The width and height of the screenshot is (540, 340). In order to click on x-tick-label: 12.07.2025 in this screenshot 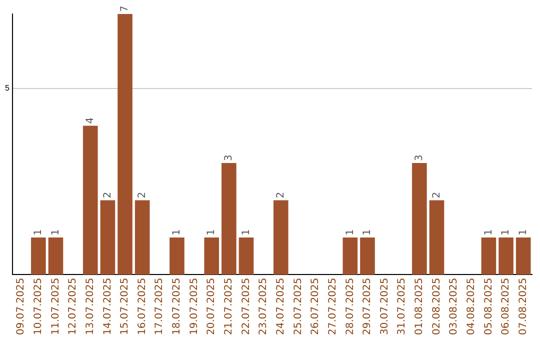, I will do `click(73, 307)`.